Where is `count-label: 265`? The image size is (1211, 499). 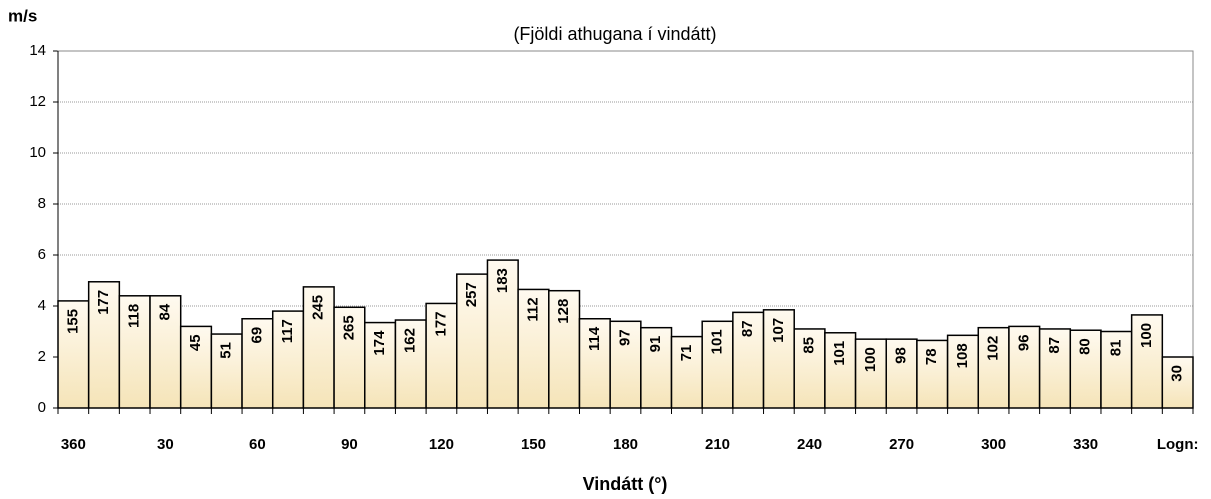
count-label: 265 is located at coordinates (348, 327).